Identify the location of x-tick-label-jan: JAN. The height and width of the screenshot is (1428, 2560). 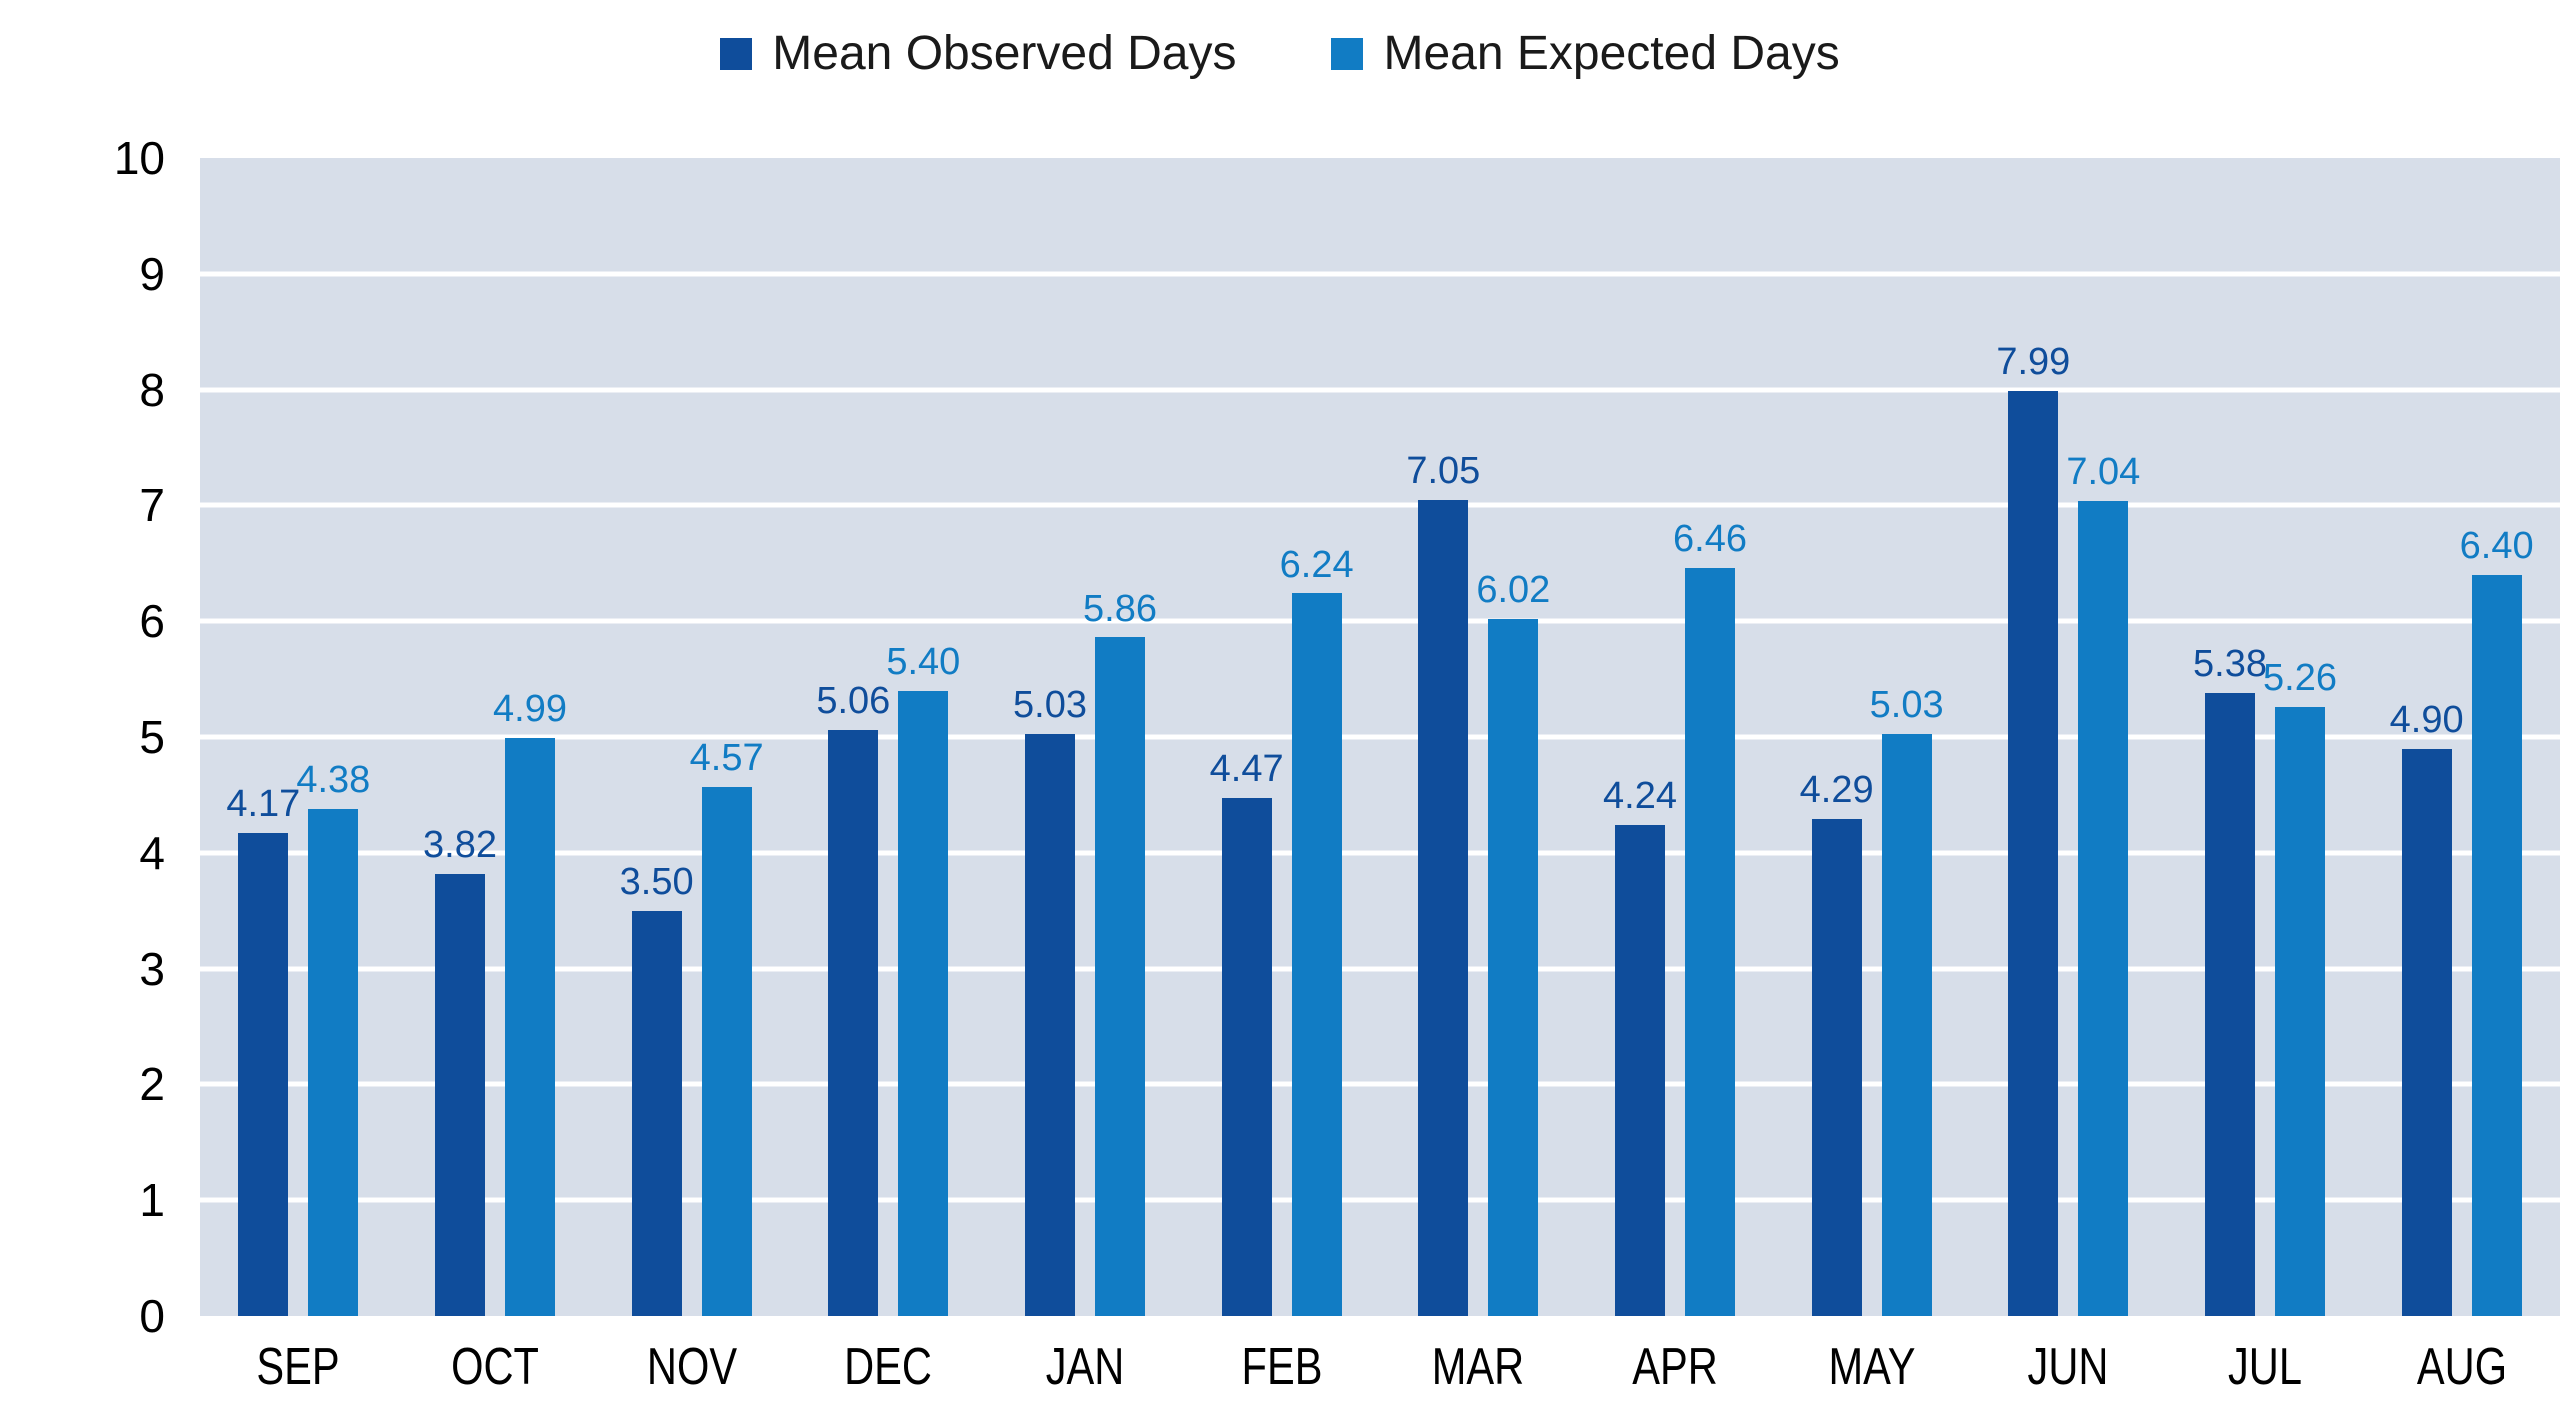
(1085, 1367).